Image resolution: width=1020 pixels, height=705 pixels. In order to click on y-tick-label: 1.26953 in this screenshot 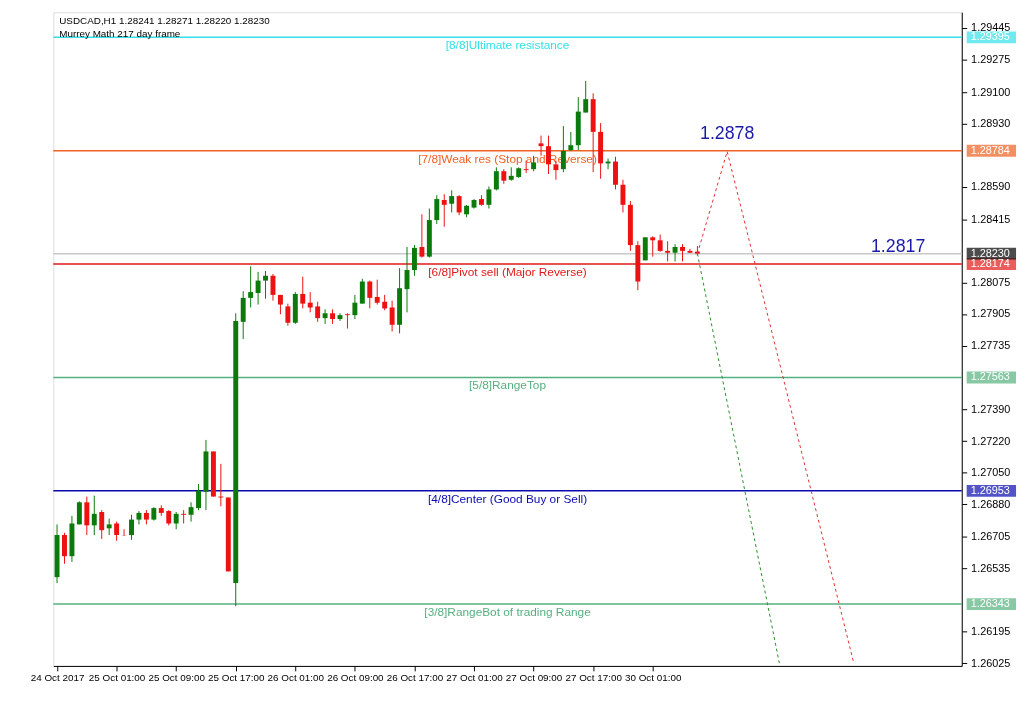, I will do `click(990, 489)`.